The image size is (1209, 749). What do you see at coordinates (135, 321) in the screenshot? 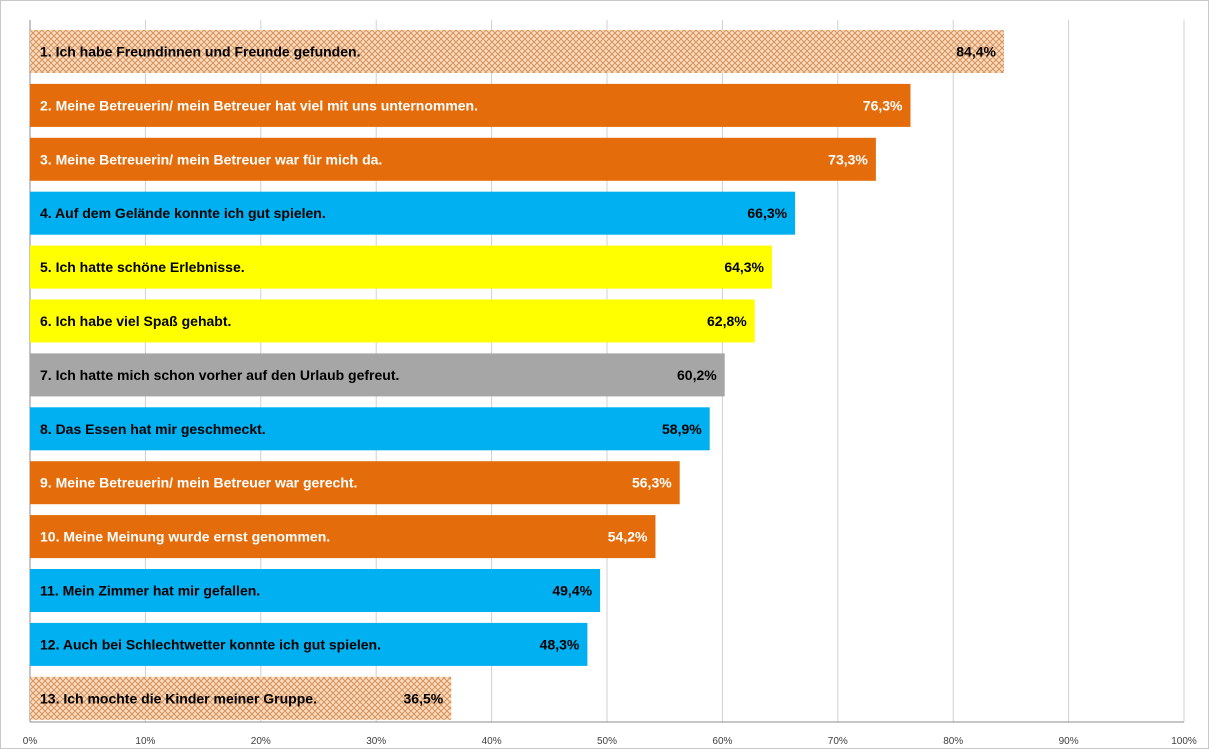
I see `bar-label: 6. Ich habe viel Spaß gehabt.` at bounding box center [135, 321].